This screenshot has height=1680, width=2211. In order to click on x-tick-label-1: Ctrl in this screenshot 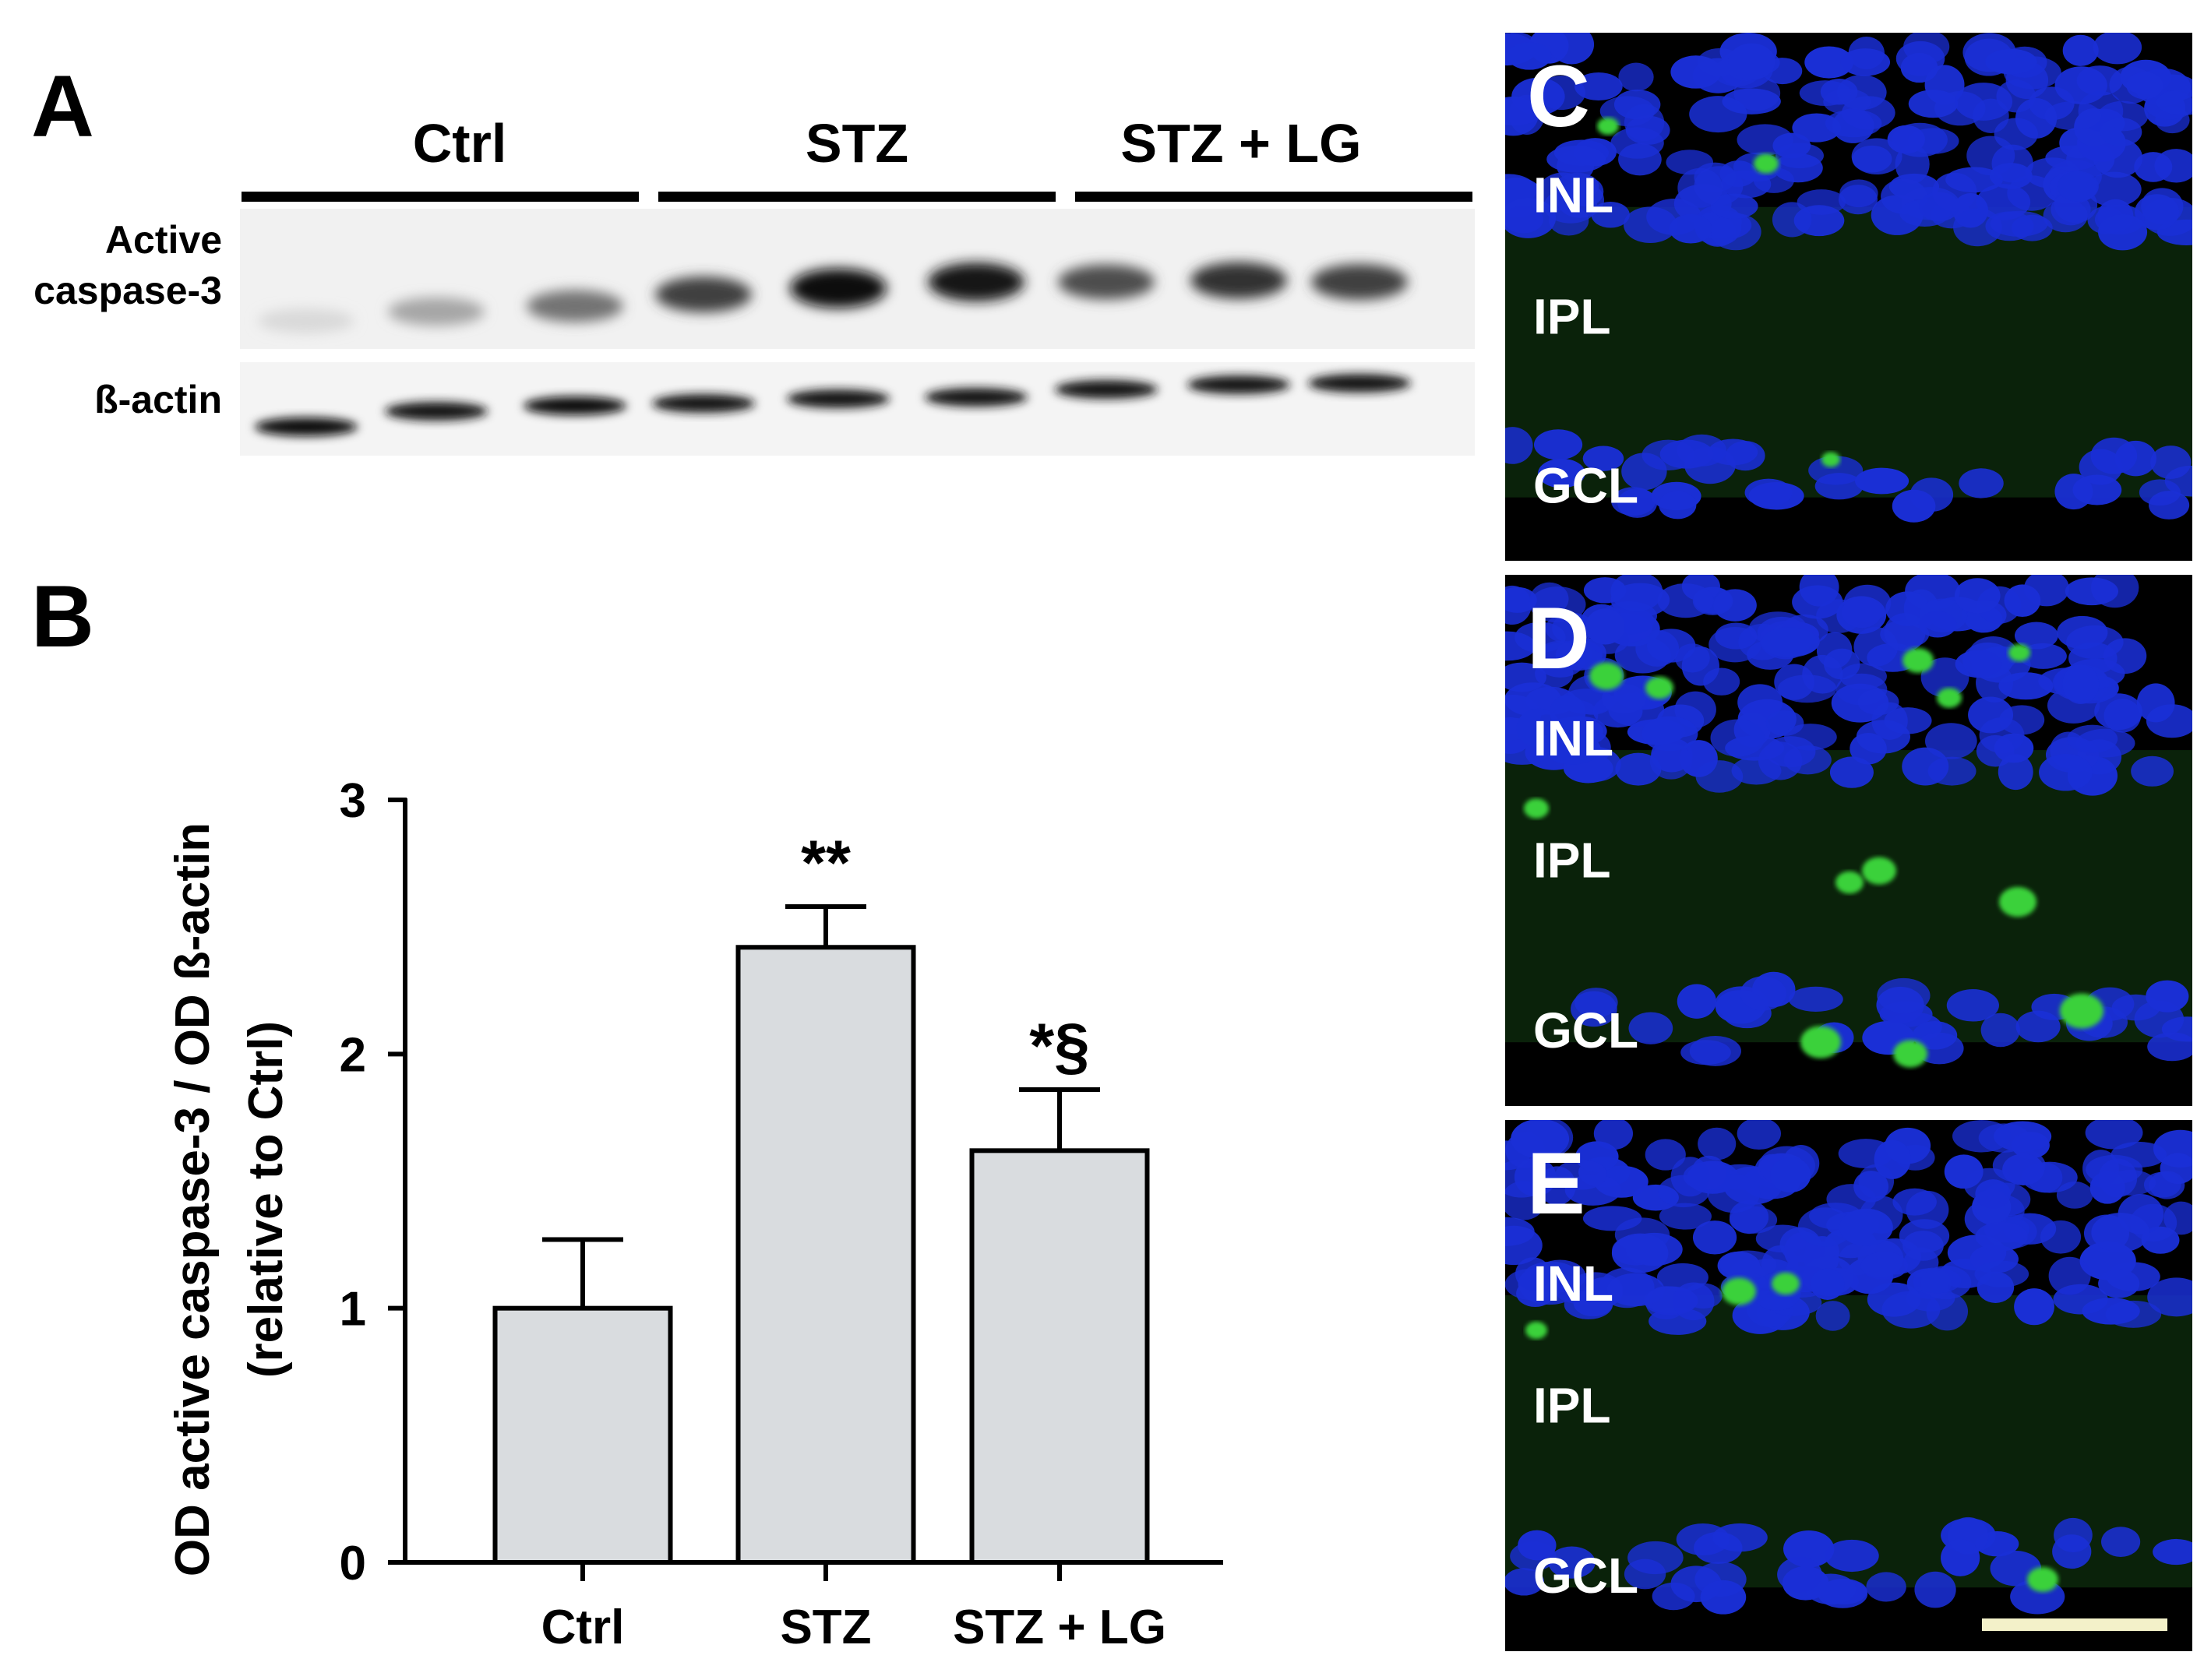, I will do `click(583, 1627)`.